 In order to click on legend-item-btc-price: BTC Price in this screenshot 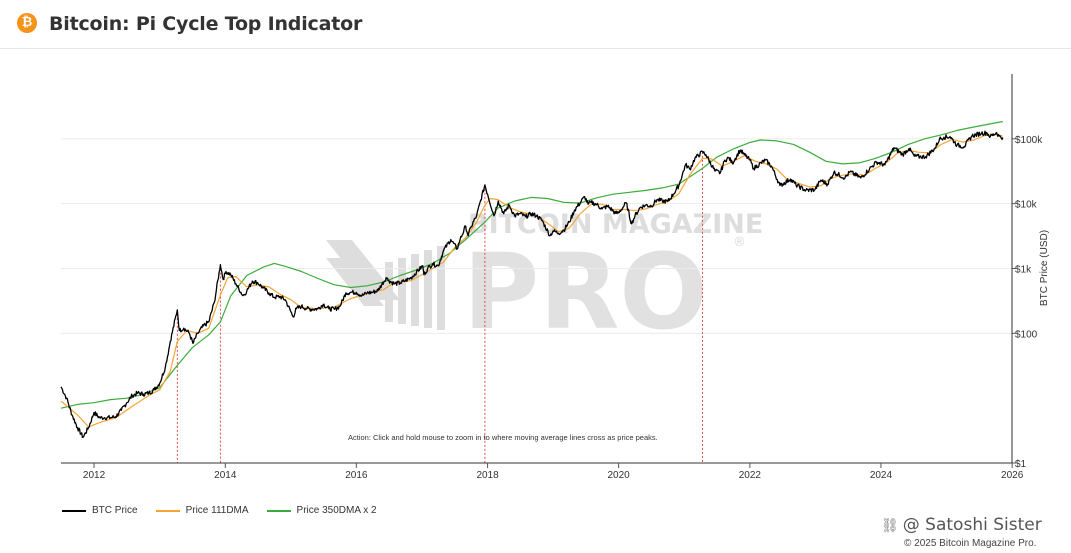, I will do `click(100, 510)`.